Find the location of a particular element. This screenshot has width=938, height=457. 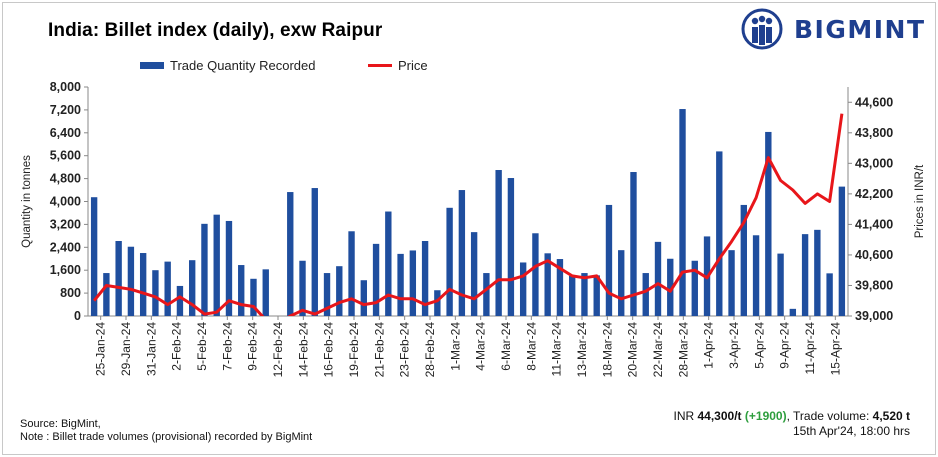

x-tick-label: 28-Mar-24 is located at coordinates (683, 350).